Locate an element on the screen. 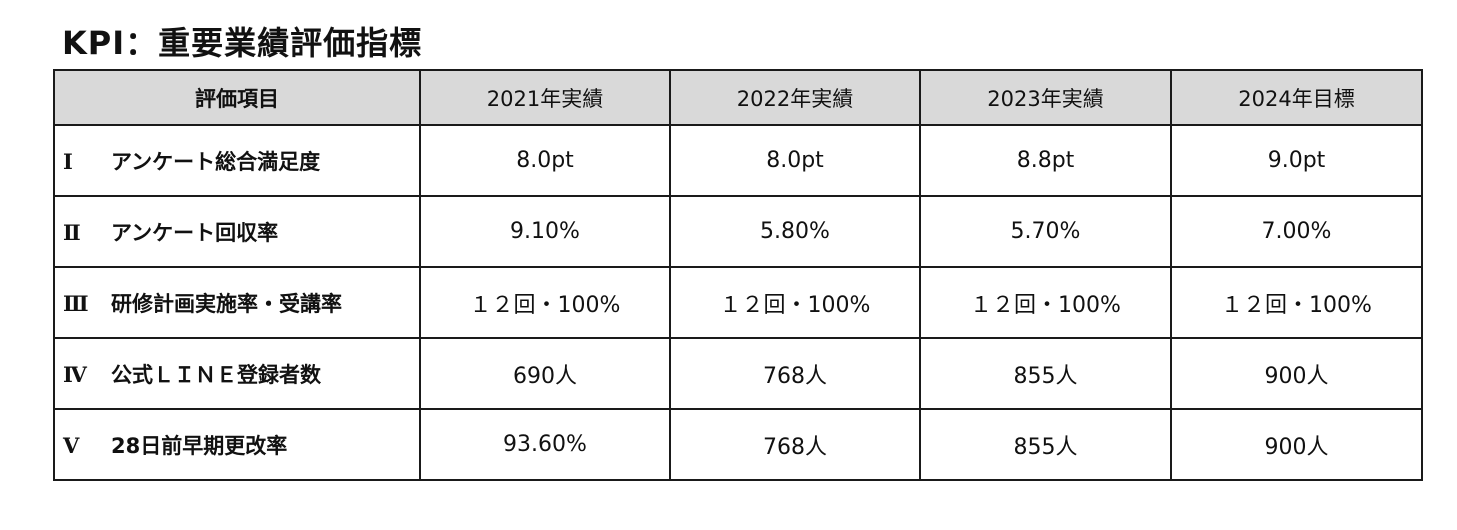 This screenshot has width=1457, height=530. row-item-cell: Ⅳ 公式ＬＩＮＥ登録者数 is located at coordinates (237, 373).